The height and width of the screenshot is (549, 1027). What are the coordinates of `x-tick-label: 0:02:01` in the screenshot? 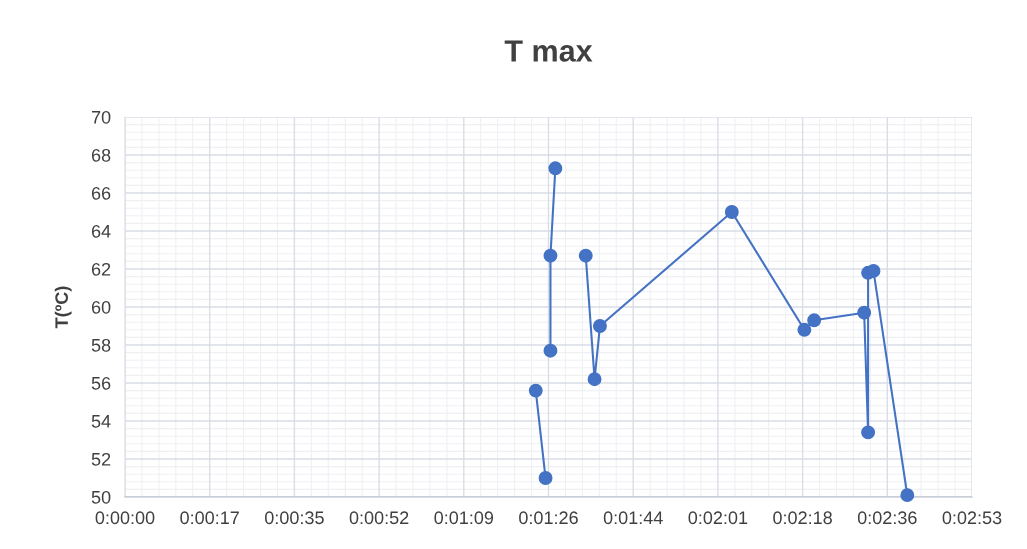 It's located at (718, 518).